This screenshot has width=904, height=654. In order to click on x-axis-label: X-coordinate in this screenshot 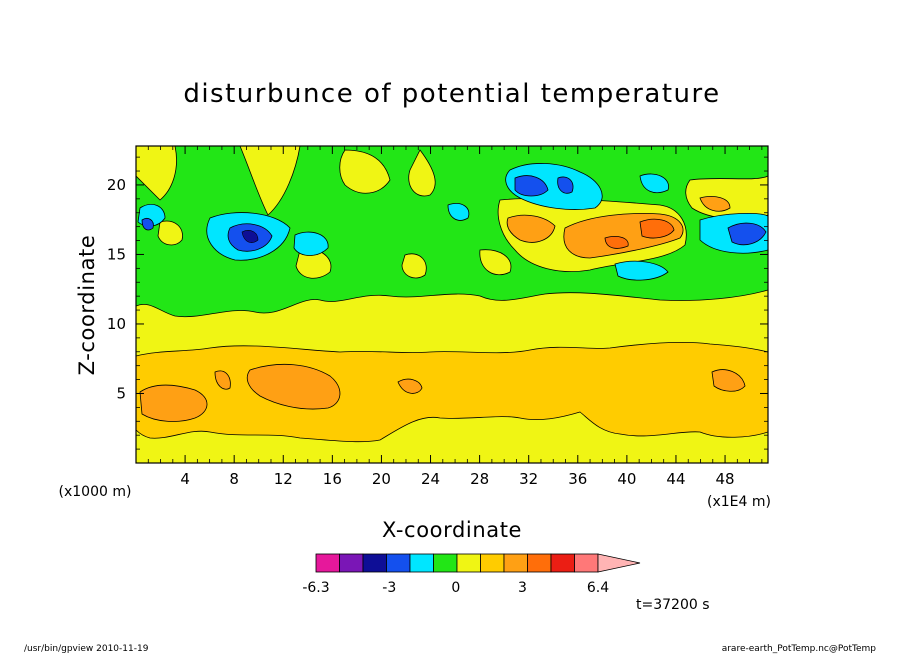, I will do `click(452, 530)`.